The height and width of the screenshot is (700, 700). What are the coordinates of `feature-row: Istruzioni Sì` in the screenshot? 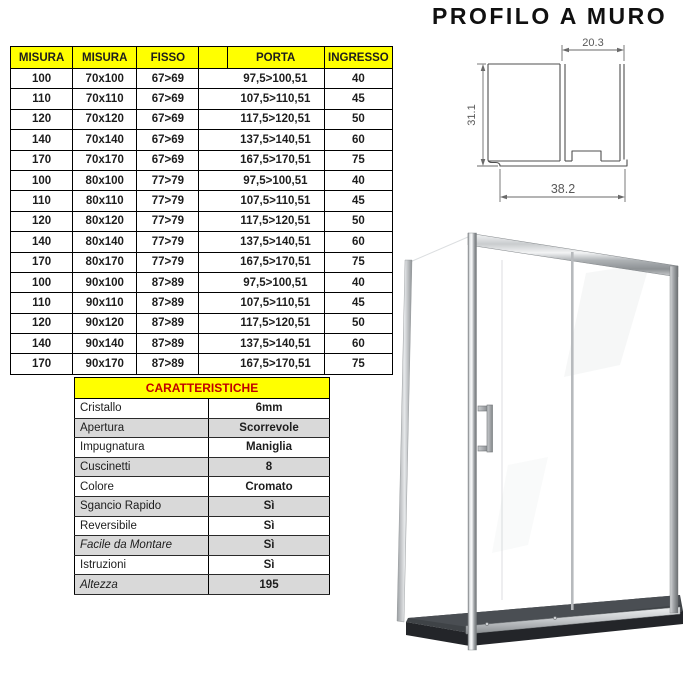 It's located at (202, 565).